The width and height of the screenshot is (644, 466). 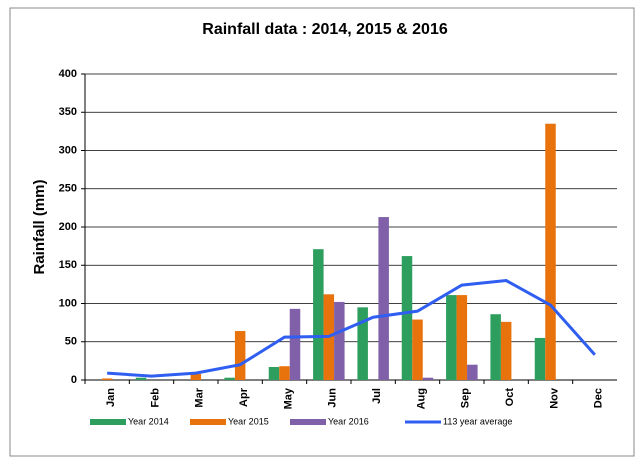 What do you see at coordinates (155, 398) in the screenshot?
I see `x-tick-label: Feb` at bounding box center [155, 398].